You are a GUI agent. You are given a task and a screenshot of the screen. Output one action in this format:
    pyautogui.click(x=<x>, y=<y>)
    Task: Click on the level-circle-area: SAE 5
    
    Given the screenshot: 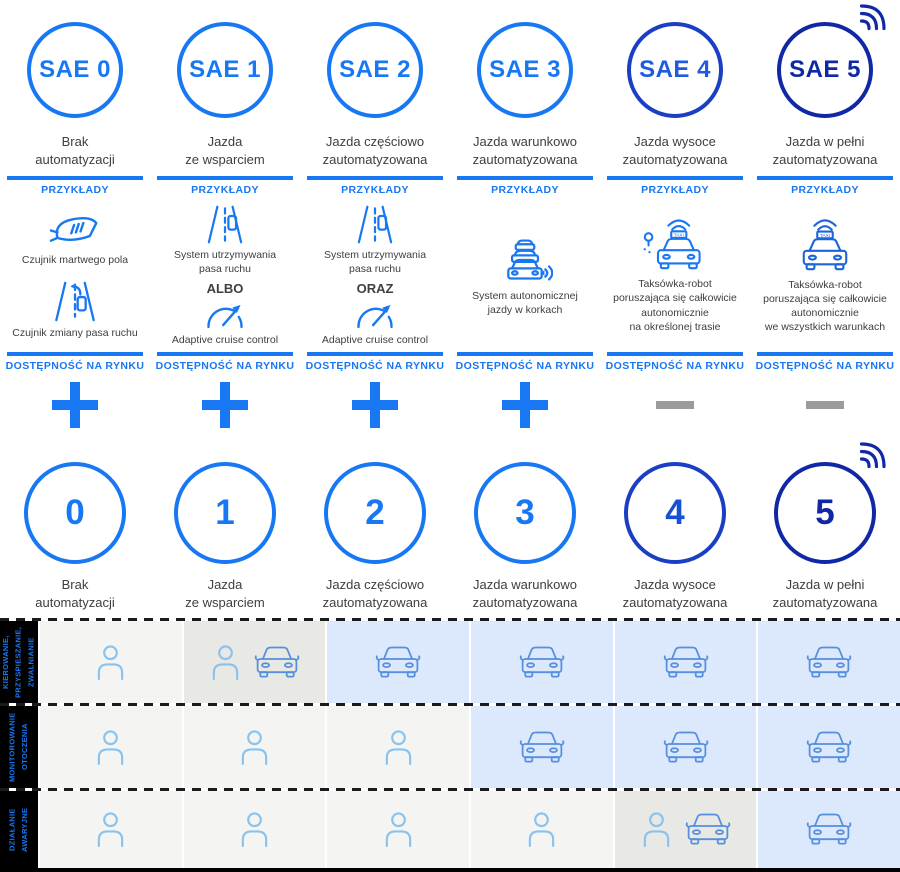 What is the action you would take?
    pyautogui.click(x=825, y=63)
    